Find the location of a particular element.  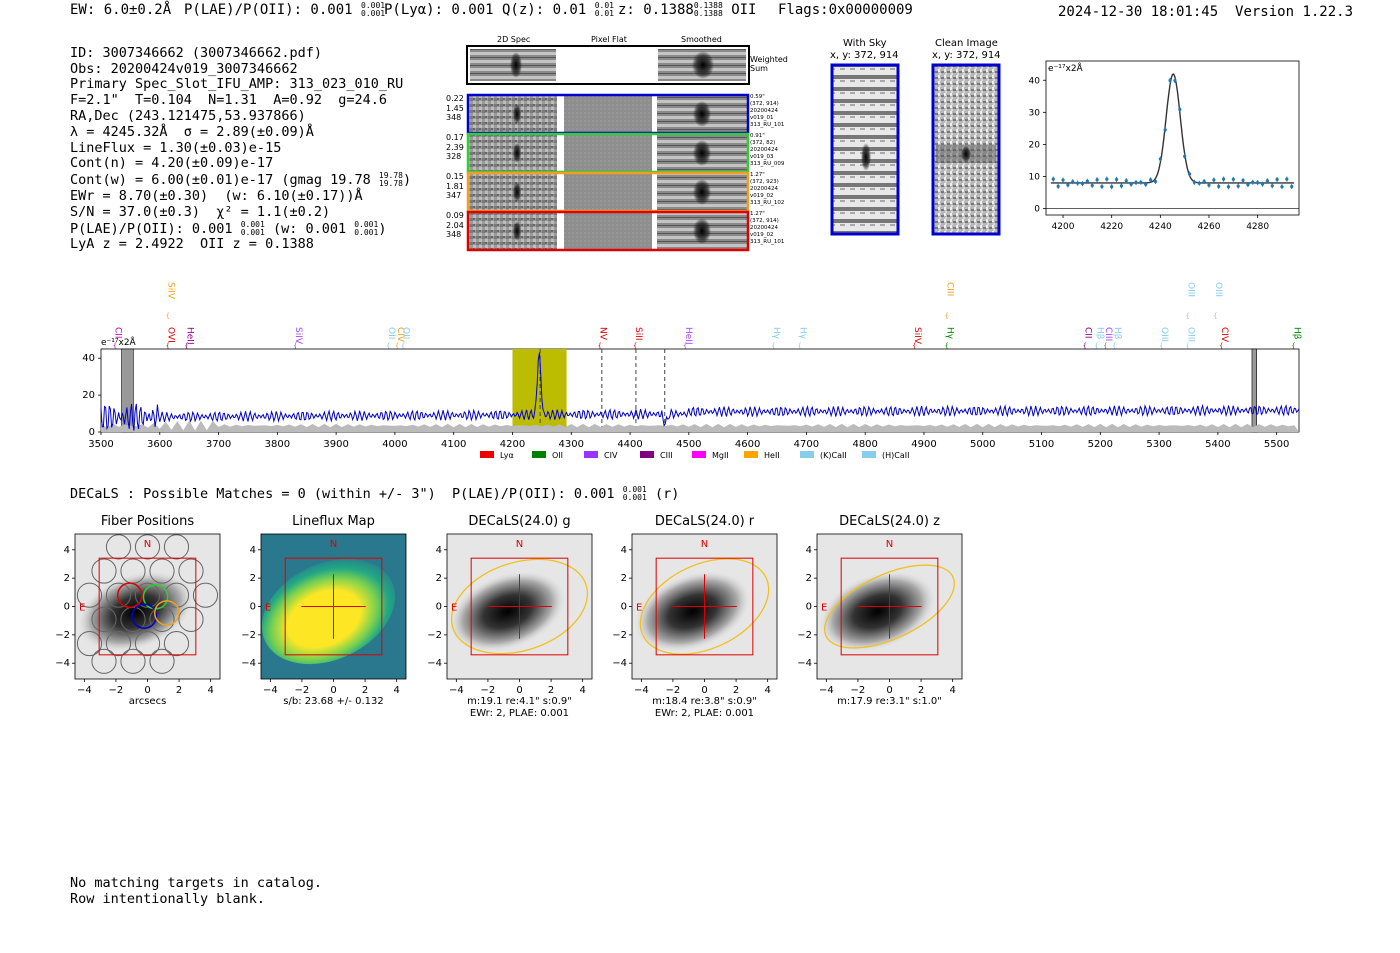

with-sky-title: With Sky is located at coordinates (865, 43).